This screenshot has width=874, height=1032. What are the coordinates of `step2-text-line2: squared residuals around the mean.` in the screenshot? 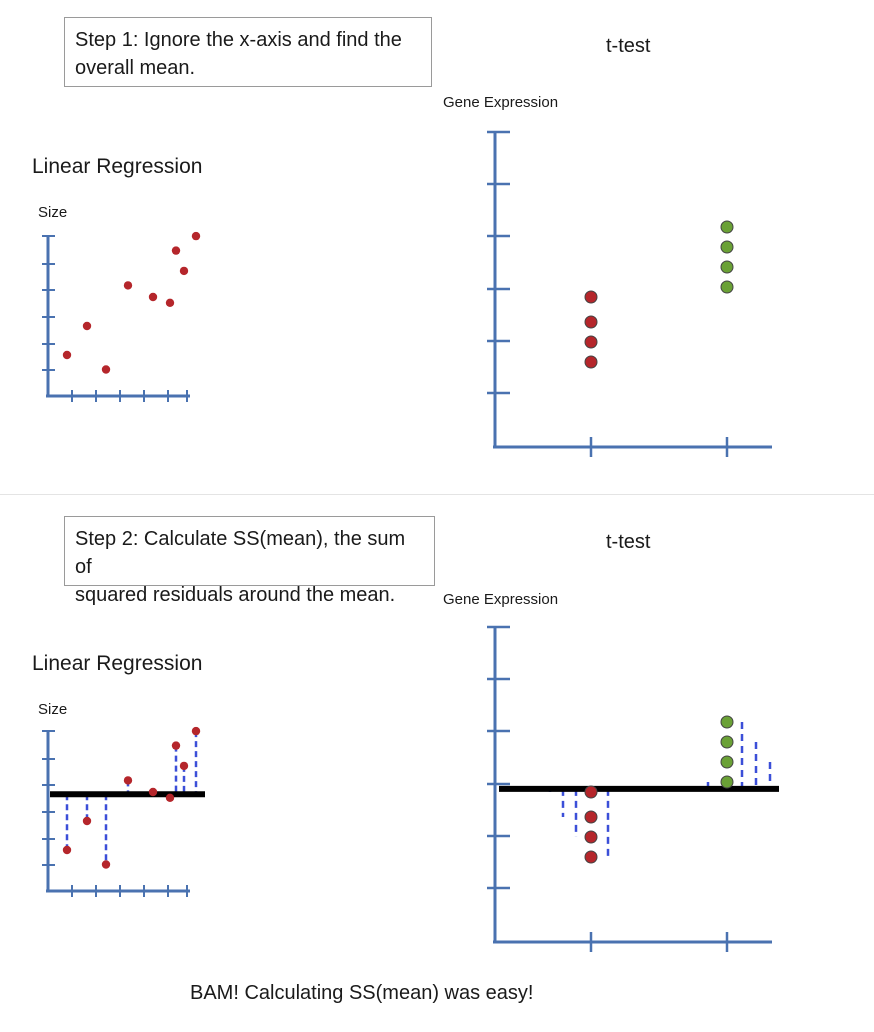 It's located at (235, 595).